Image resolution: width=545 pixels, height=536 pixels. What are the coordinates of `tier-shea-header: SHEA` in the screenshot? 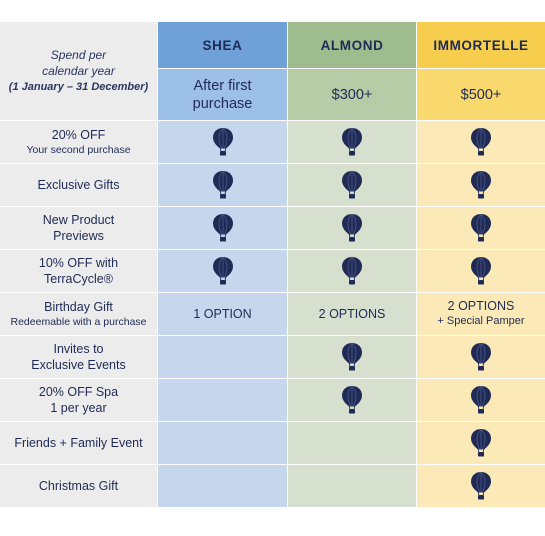 It's located at (223, 45).